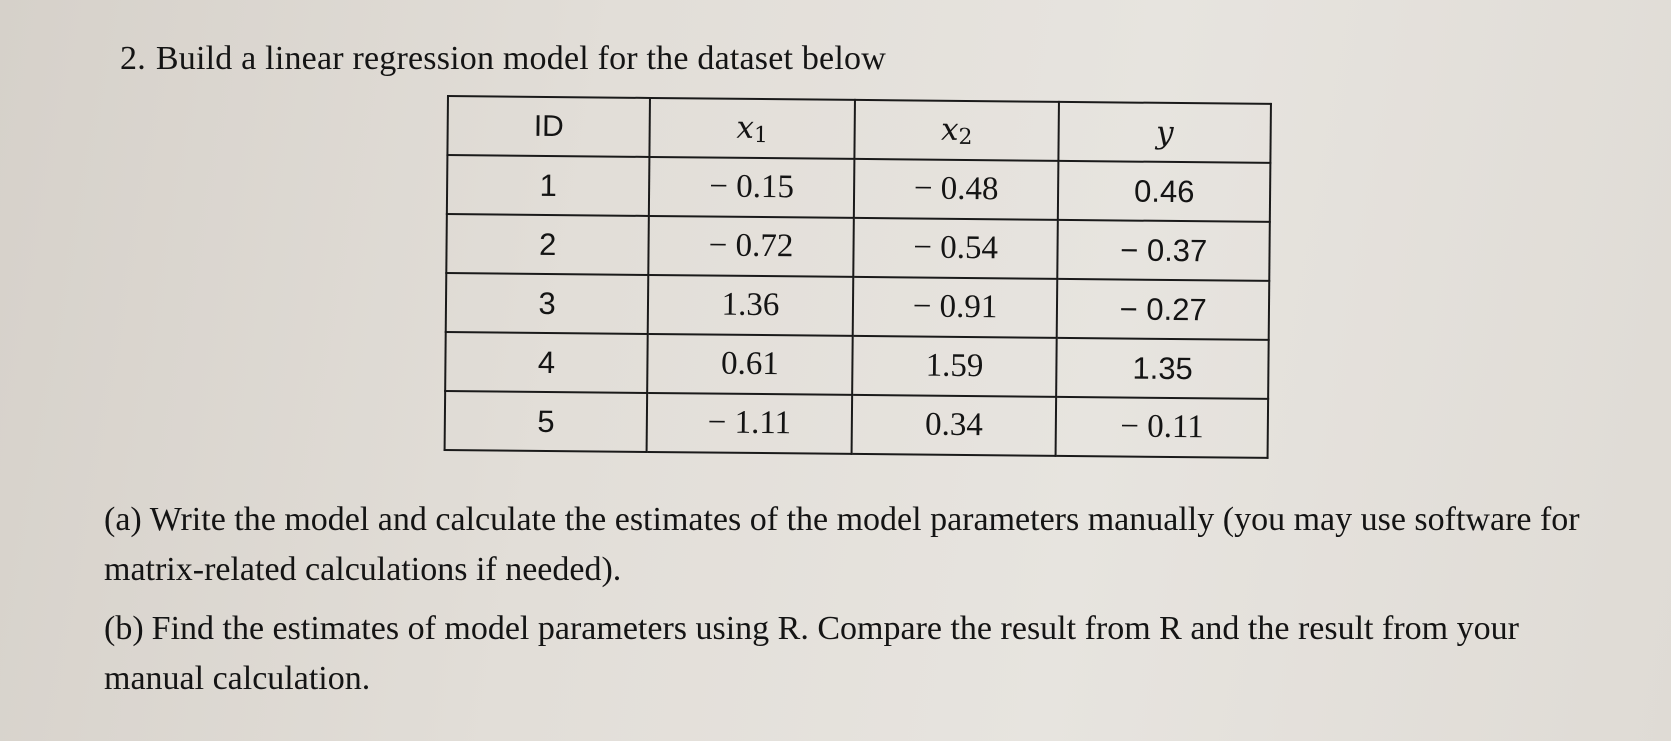  Describe the element at coordinates (546, 362) in the screenshot. I see `cell-id: 4` at that location.